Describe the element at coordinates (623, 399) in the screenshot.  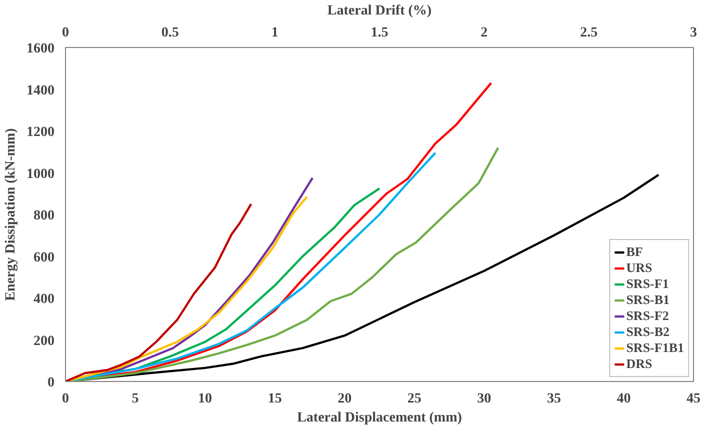
I see `x-tick-label: 40` at that location.